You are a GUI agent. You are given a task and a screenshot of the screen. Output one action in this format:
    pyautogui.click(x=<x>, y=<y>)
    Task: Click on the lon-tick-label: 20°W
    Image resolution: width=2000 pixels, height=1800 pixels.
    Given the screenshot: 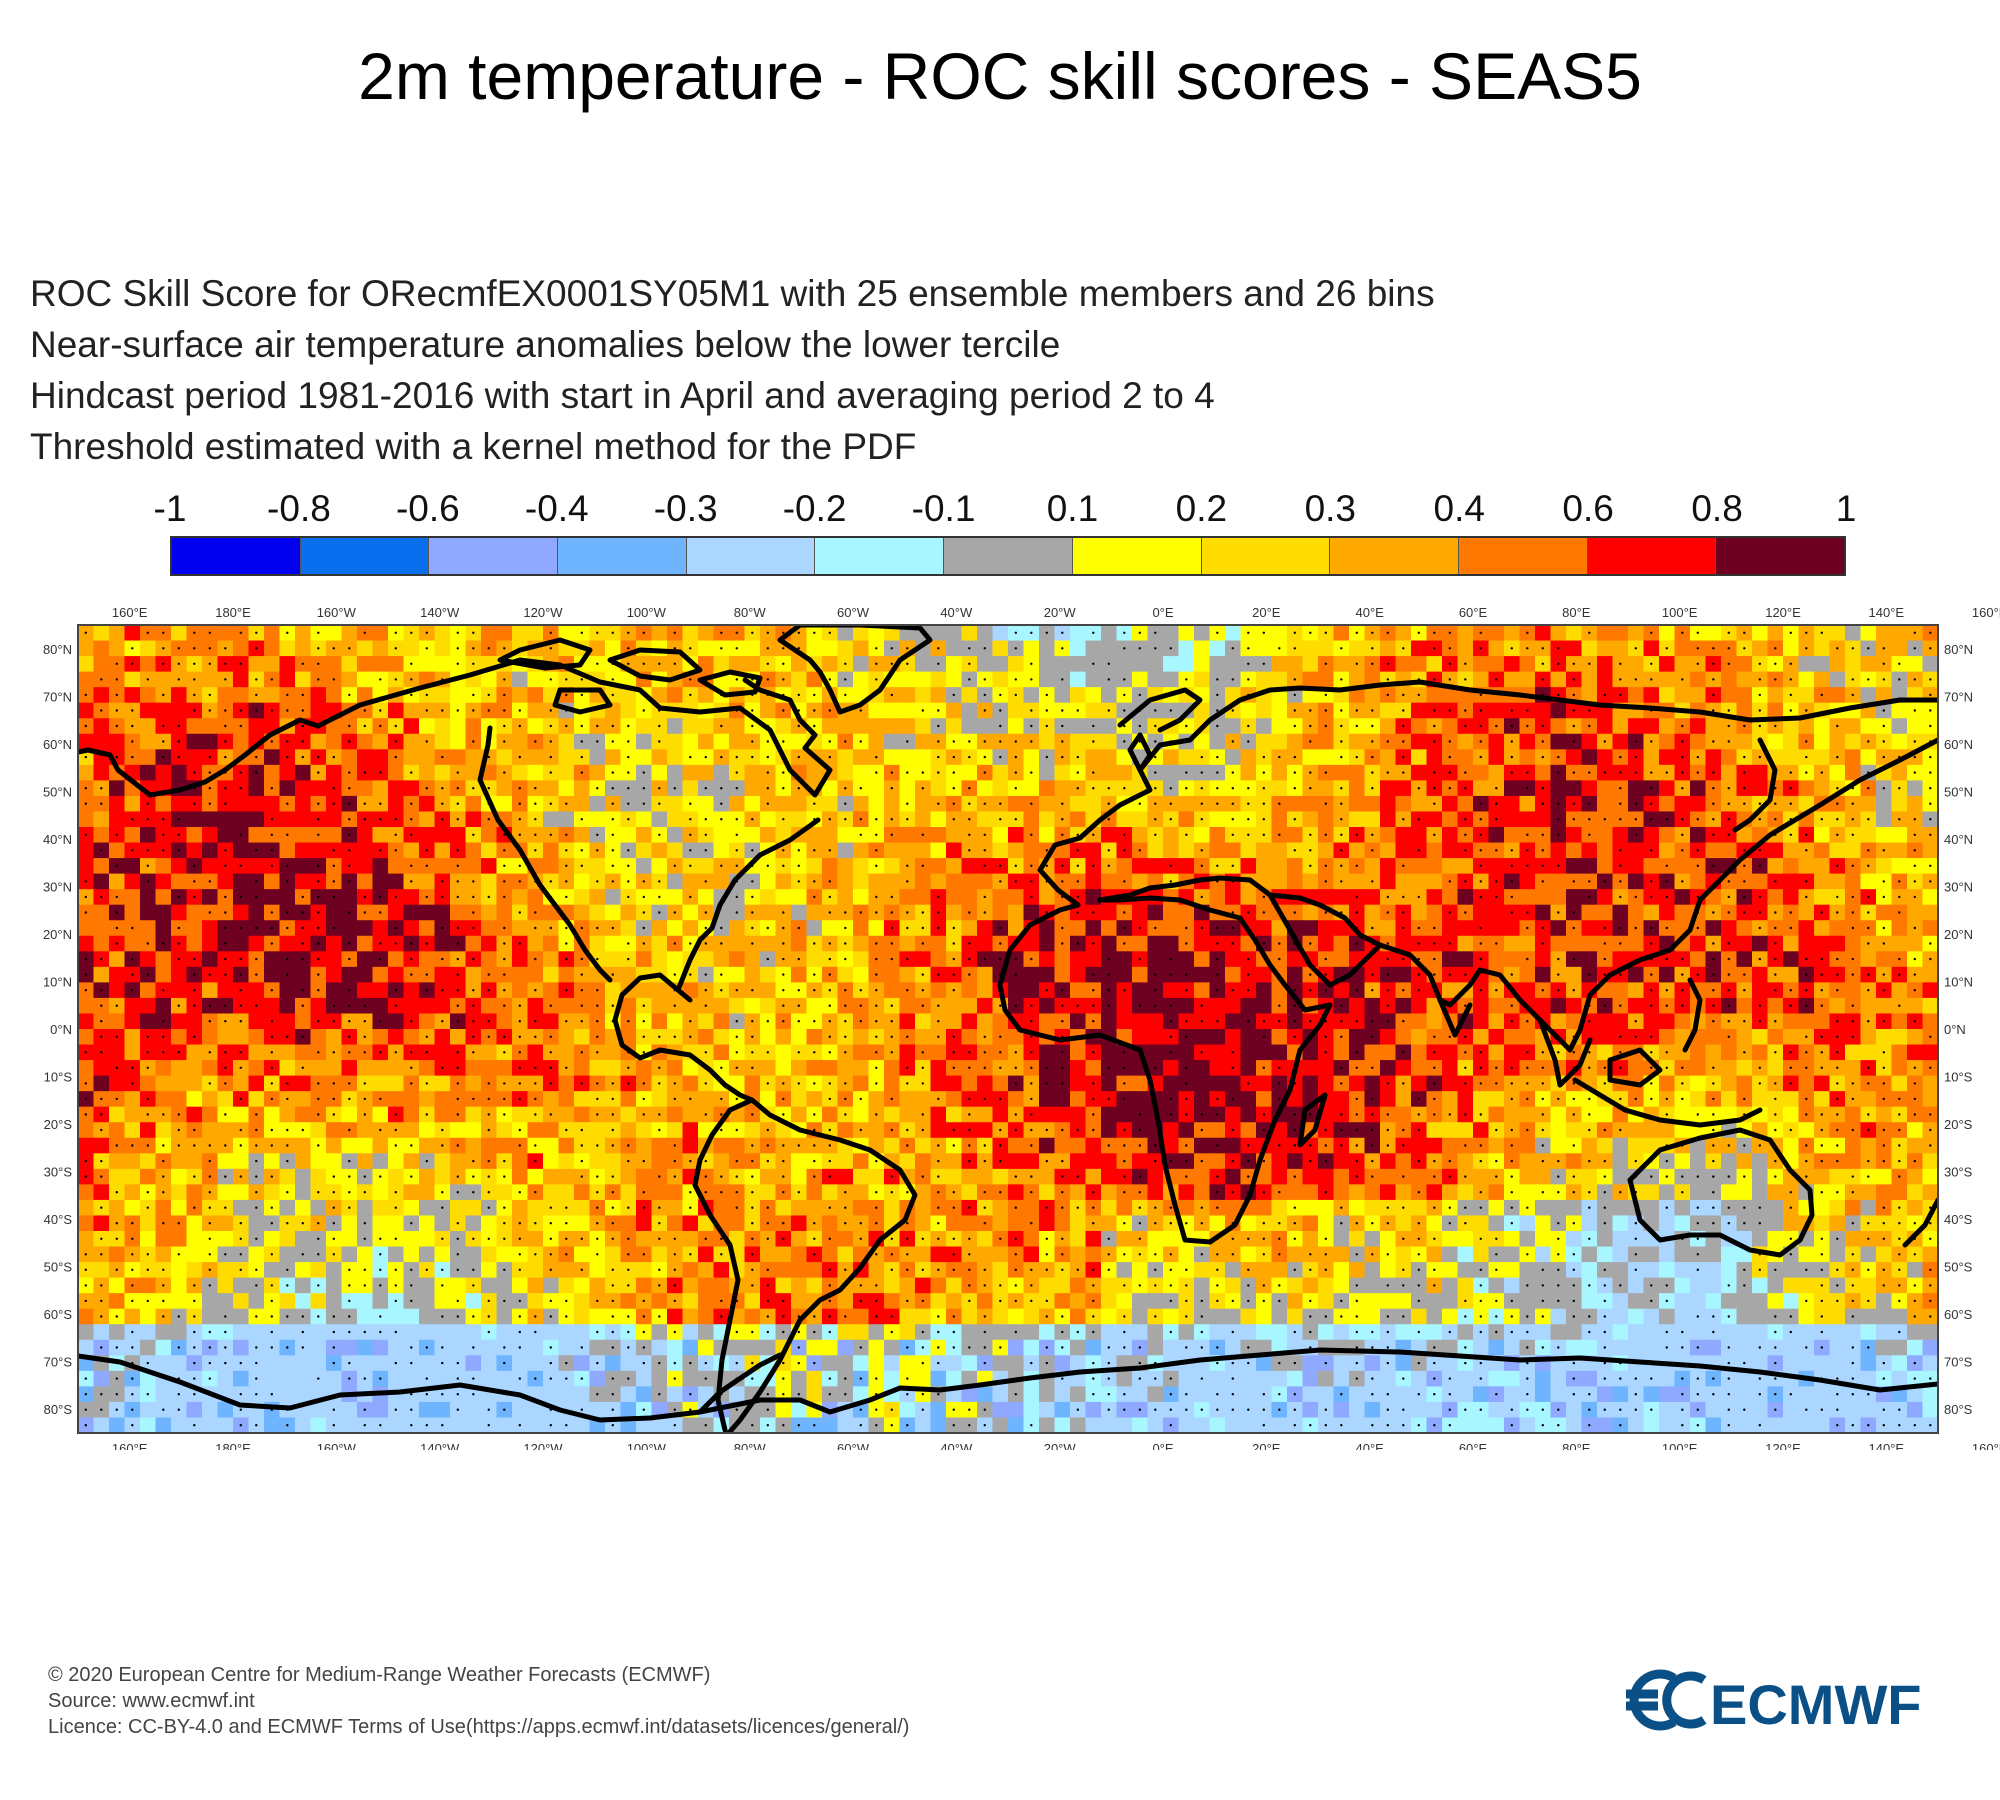 What is the action you would take?
    pyautogui.click(x=1060, y=612)
    